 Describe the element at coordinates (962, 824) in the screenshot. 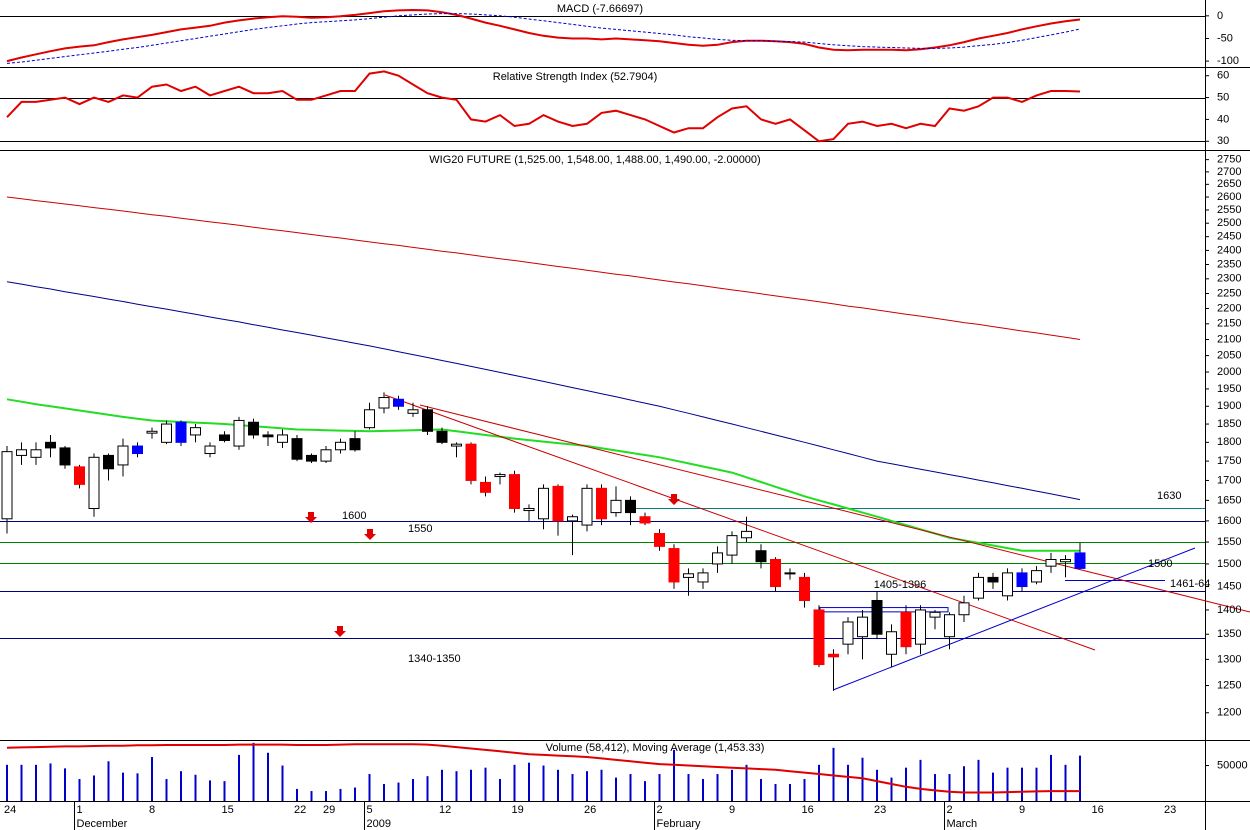

I see `month-label: March` at that location.